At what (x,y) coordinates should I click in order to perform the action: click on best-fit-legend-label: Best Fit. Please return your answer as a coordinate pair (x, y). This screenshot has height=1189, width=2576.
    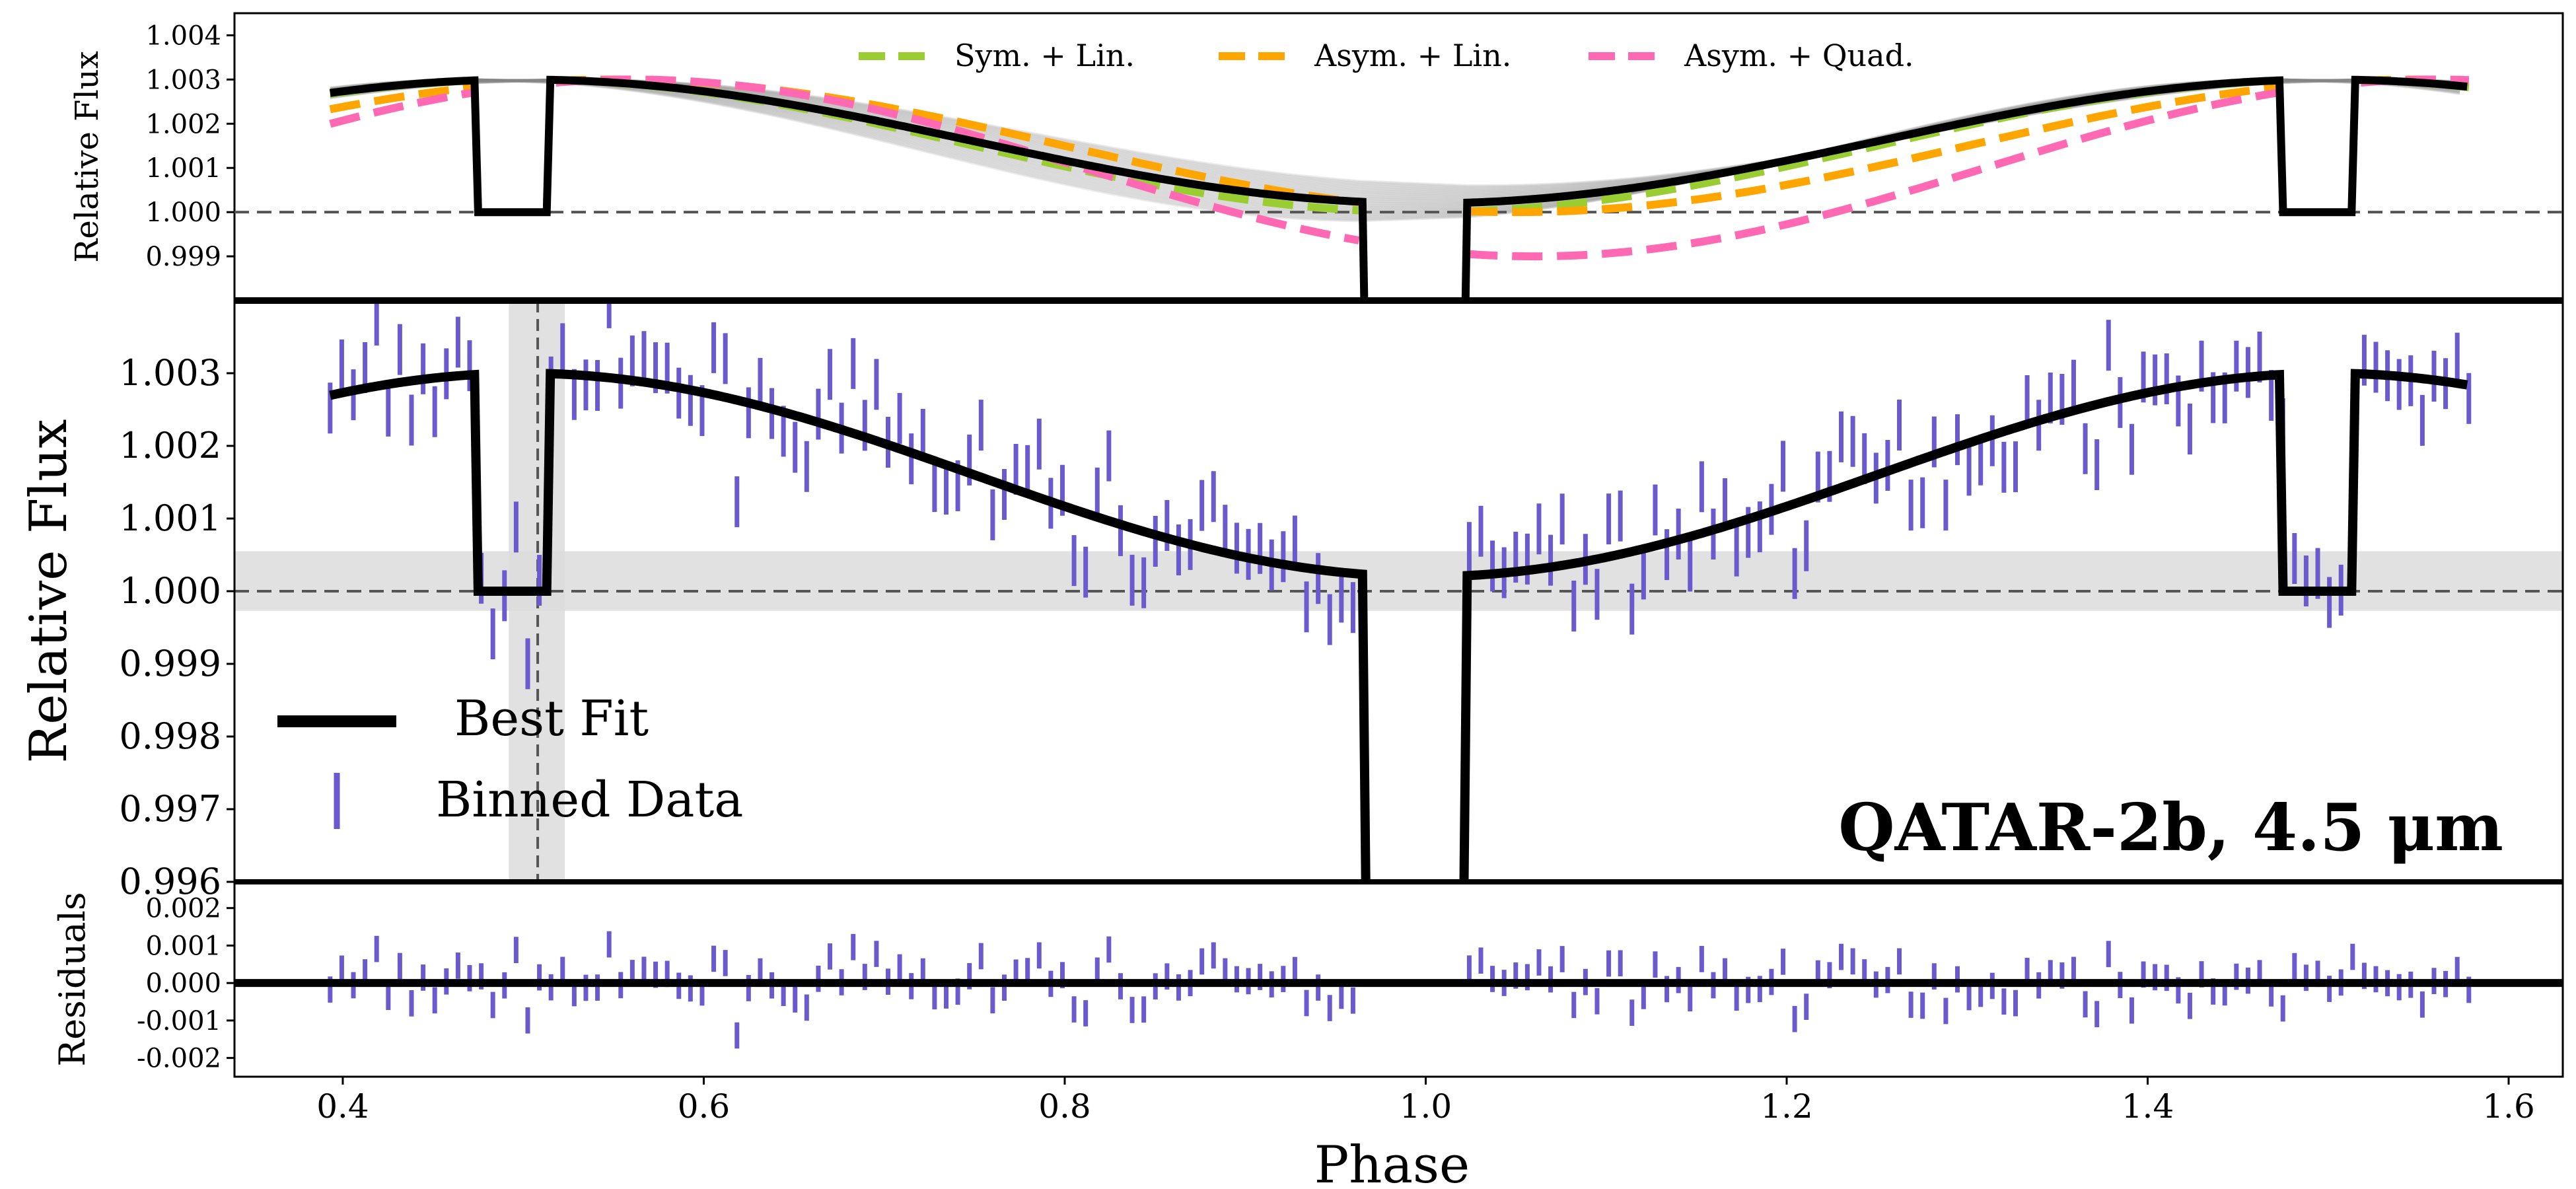
    Looking at the image, I should click on (551, 718).